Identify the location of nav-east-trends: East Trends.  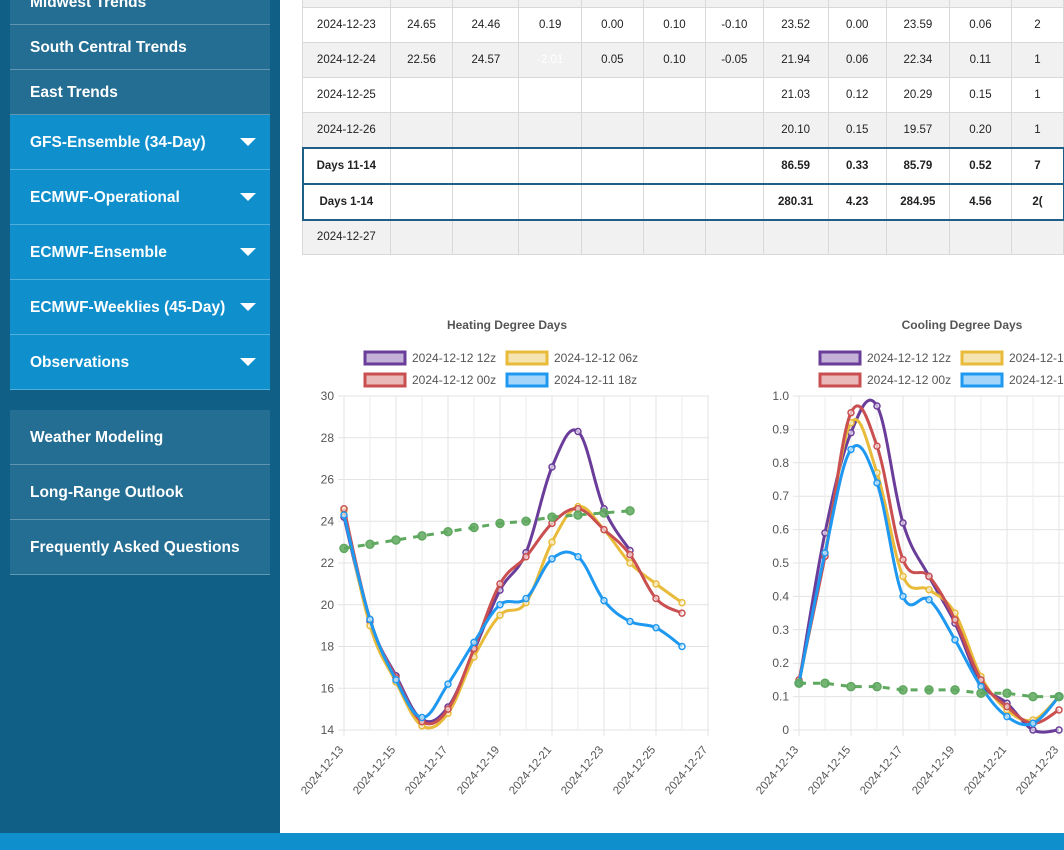
(140, 92).